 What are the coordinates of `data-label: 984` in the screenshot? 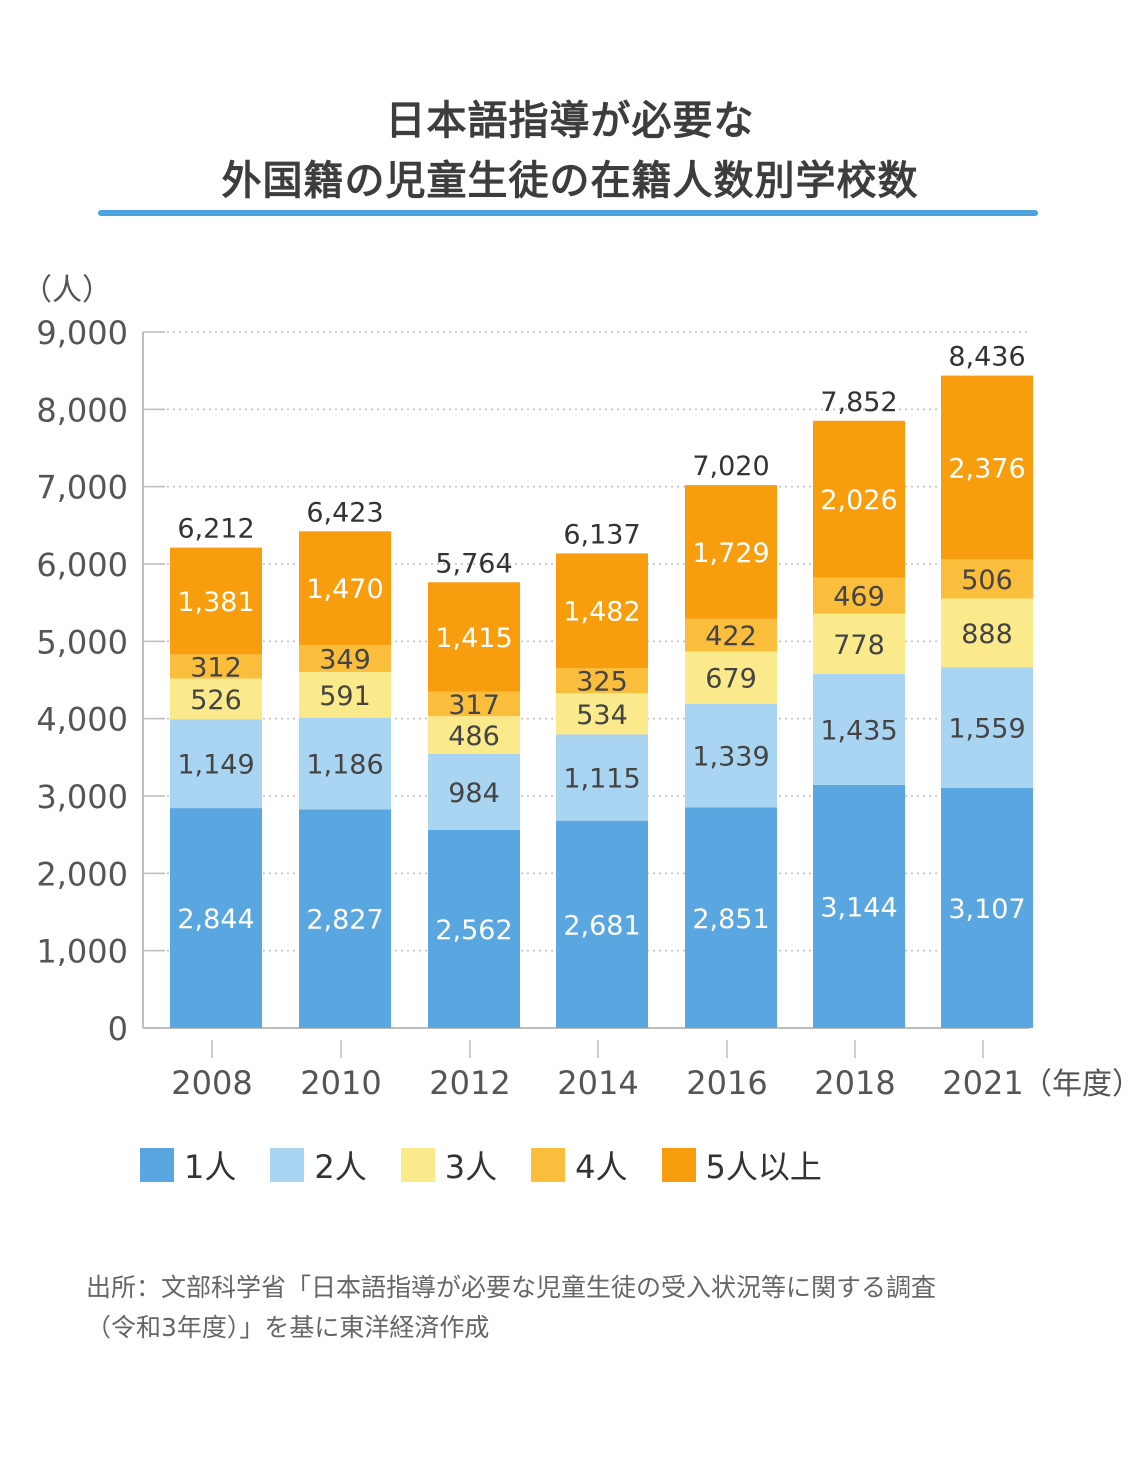 It's located at (474, 793).